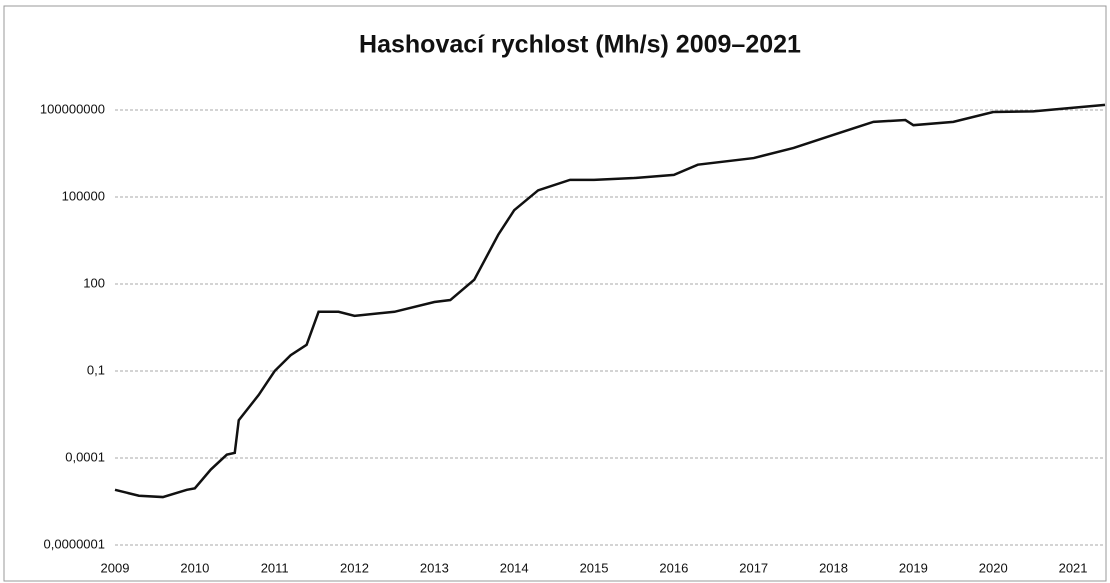  Describe the element at coordinates (833, 567) in the screenshot. I see `x-tick-label: 2018` at that location.